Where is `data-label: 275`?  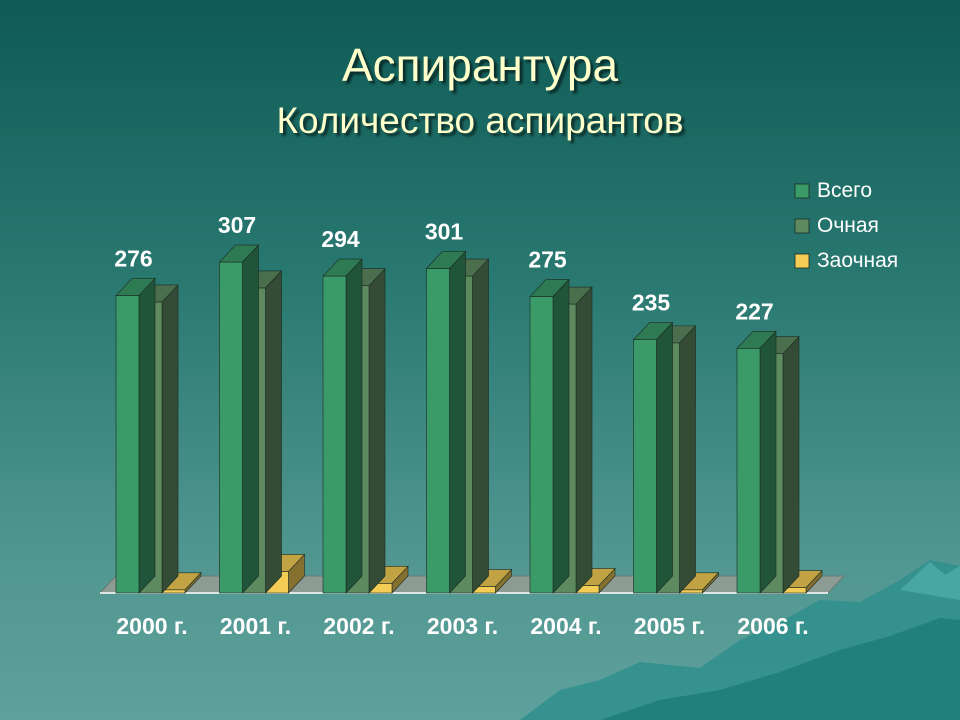 data-label: 275 is located at coordinates (547, 260).